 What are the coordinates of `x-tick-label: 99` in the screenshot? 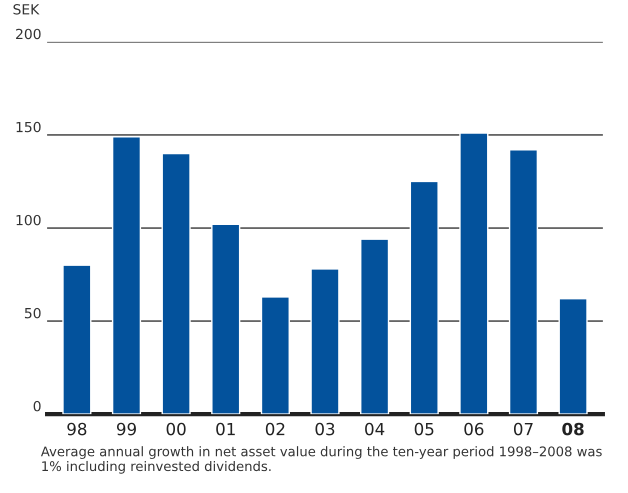 It's located at (126, 429).